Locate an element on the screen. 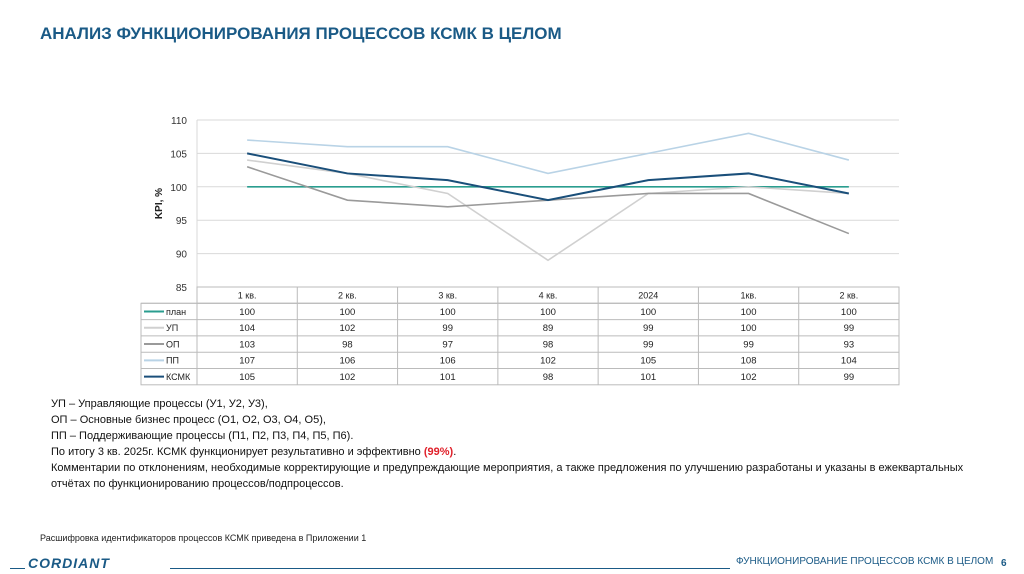  x-category-label: 1 кв. is located at coordinates (247, 296).